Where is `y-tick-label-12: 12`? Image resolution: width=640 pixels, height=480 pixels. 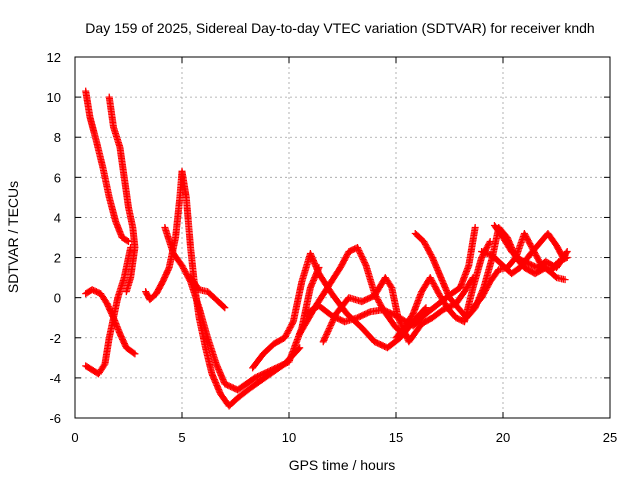 y-tick-label-12: 12 is located at coordinates (54, 57).